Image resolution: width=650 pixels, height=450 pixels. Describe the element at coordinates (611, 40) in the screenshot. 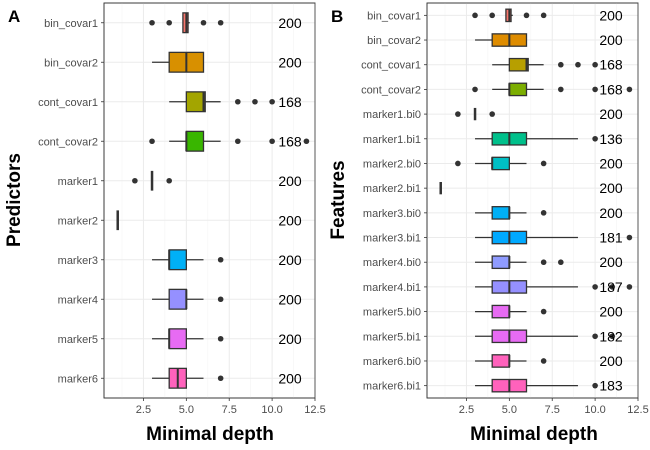

I see `panel-b-count-label-1: 200` at that location.